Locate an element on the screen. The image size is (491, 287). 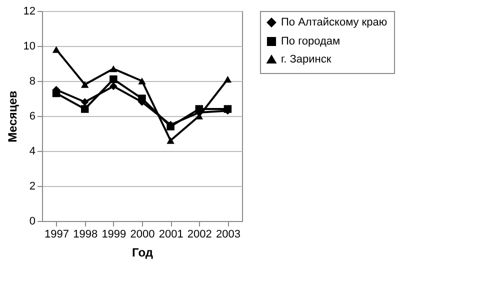
y-tick-label: 10 is located at coordinates (29, 46).